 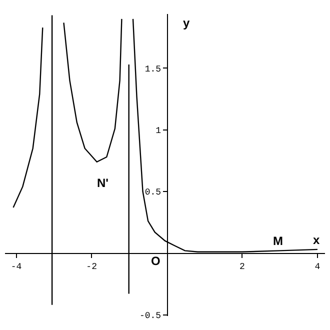 I want to click on y-tick-label: 0.5, so click(x=153, y=193).